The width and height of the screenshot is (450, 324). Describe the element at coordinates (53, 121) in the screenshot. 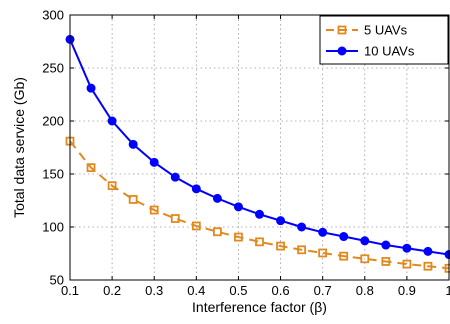

I see `y-tick-label: 200` at that location.